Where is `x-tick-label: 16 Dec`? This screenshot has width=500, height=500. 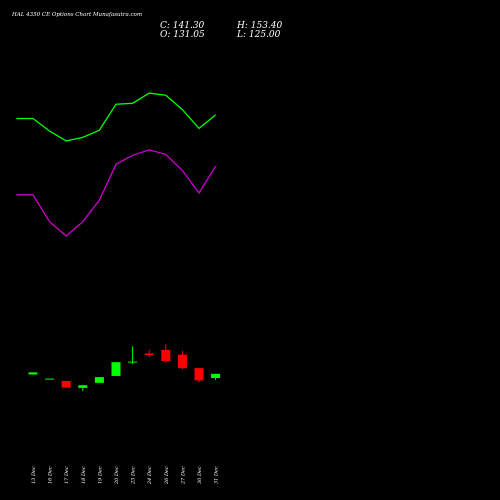 x-tick-label: 16 Dec is located at coordinates (51, 475).